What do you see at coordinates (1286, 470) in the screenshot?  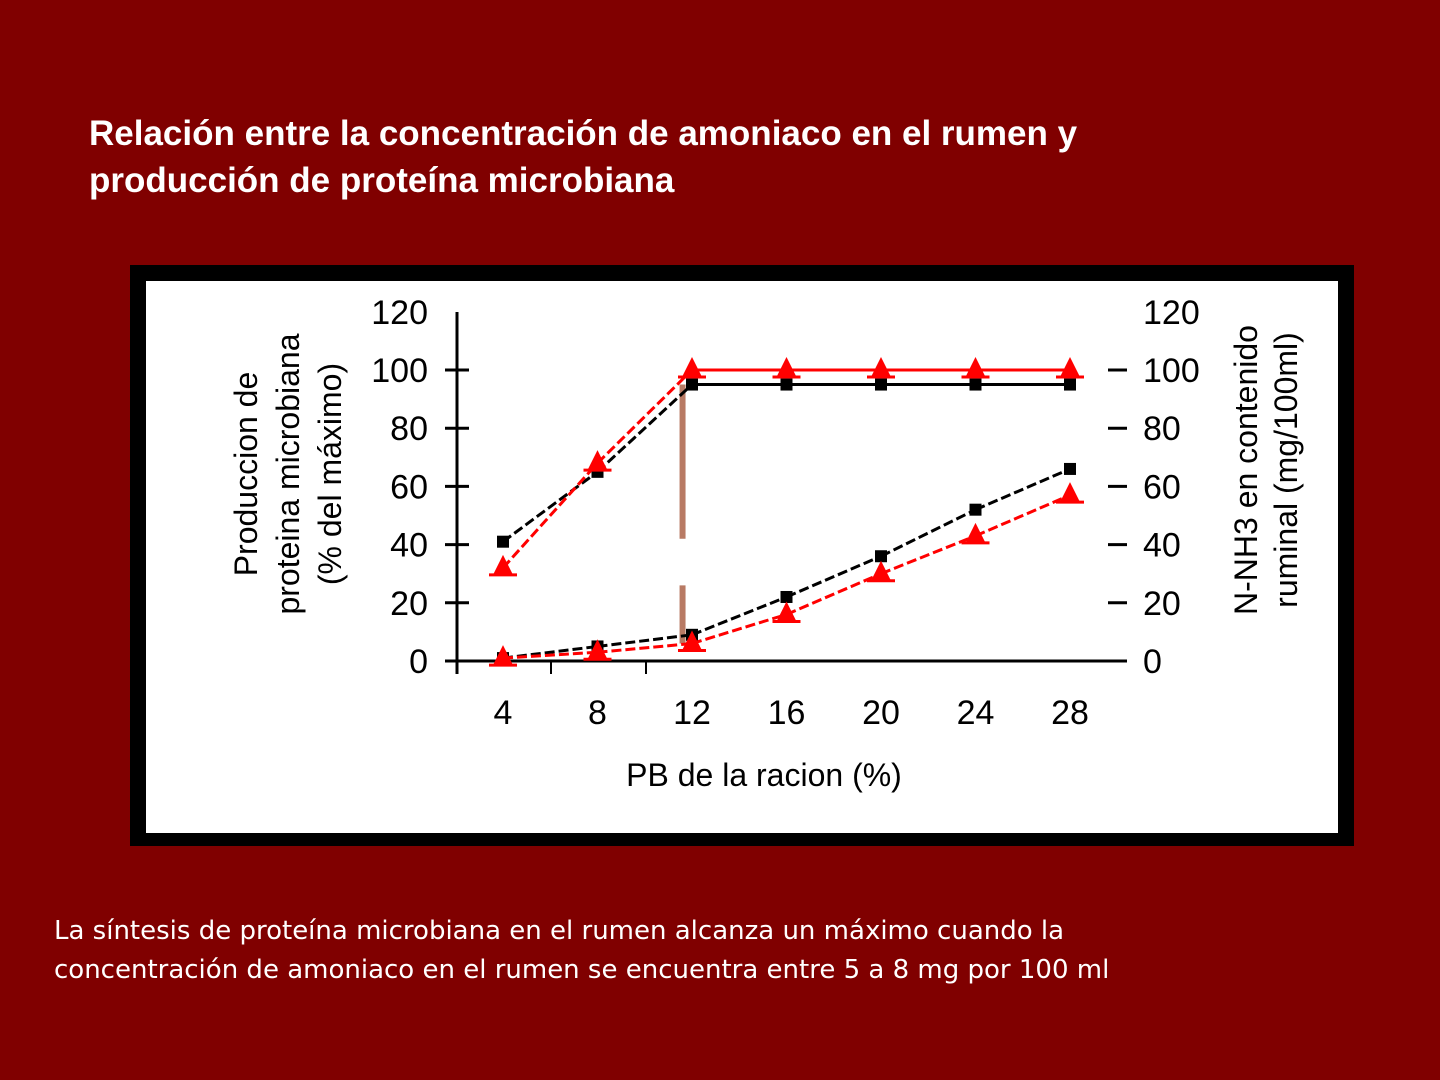 I see `y-right-axis-title: ruminal (mg/100ml)` at bounding box center [1286, 470].